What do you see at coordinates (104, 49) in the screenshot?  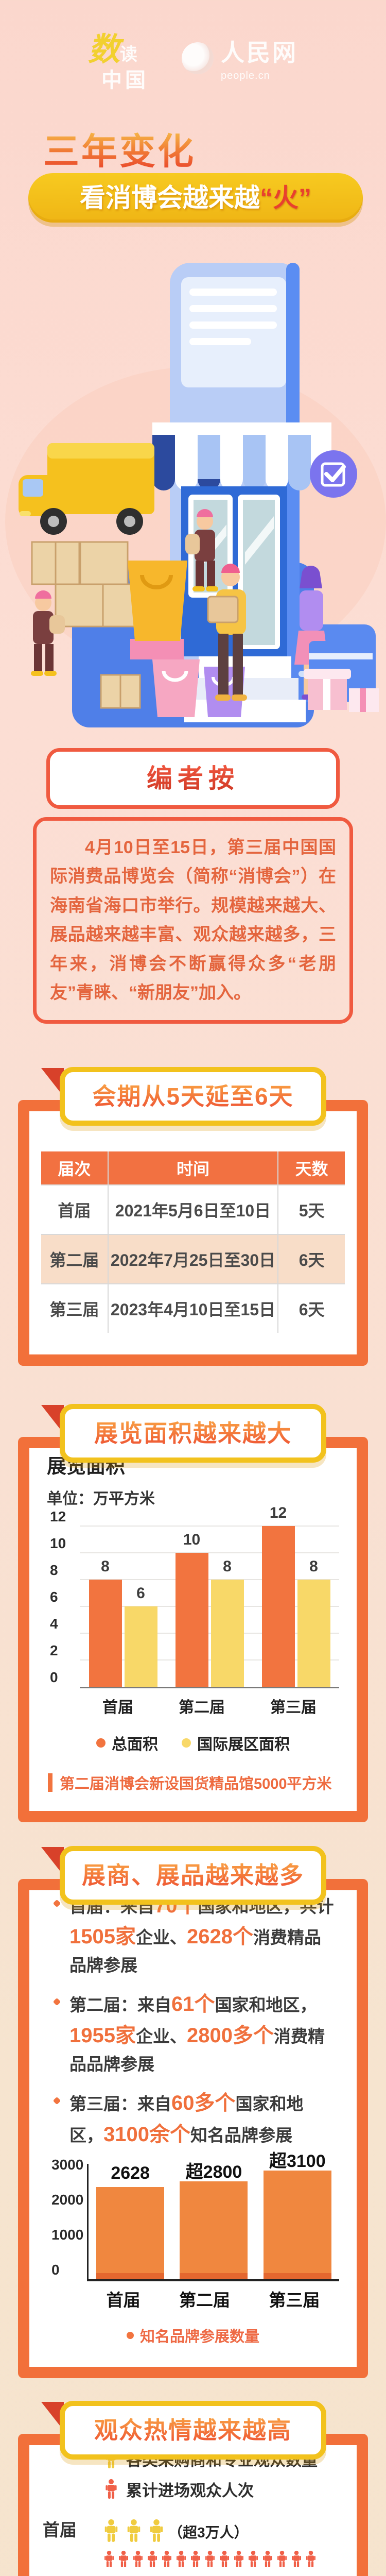 I see `logo-char-shu: 数` at bounding box center [104, 49].